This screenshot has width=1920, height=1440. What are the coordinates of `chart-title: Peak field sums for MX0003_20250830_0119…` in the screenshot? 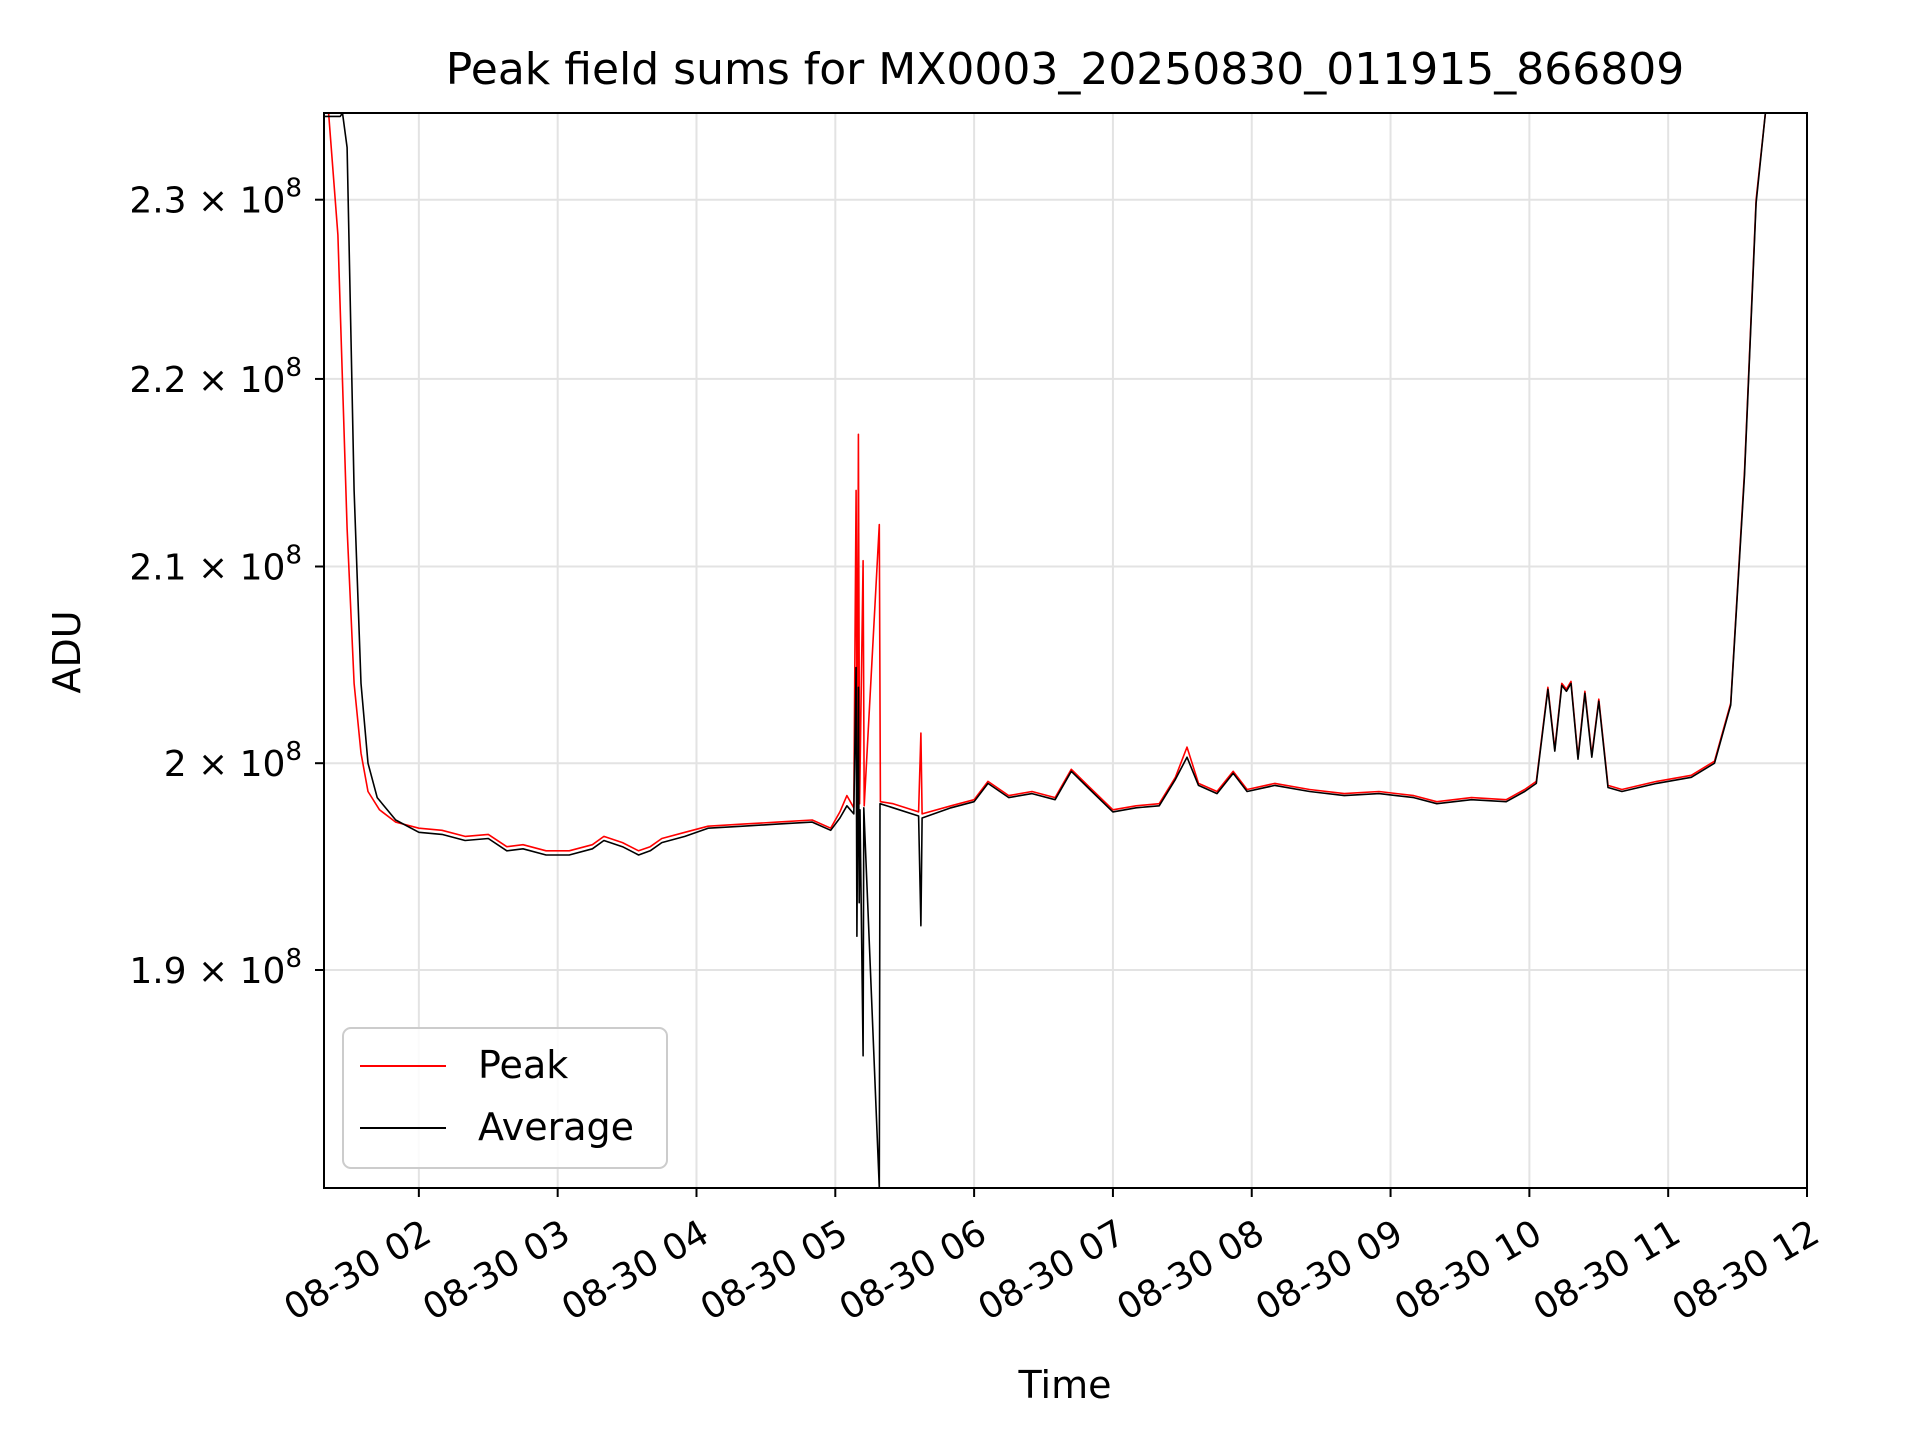 It's located at (1065, 69).